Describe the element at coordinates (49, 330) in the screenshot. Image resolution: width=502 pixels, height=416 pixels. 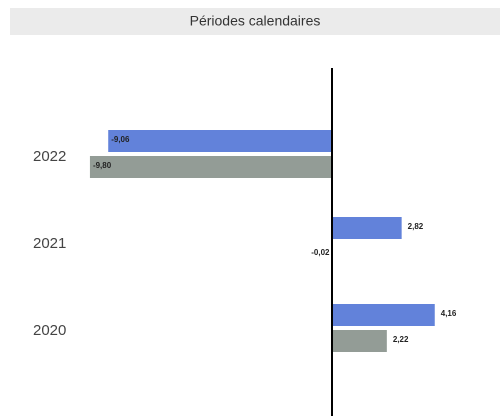
I see `category-label: 2020` at that location.